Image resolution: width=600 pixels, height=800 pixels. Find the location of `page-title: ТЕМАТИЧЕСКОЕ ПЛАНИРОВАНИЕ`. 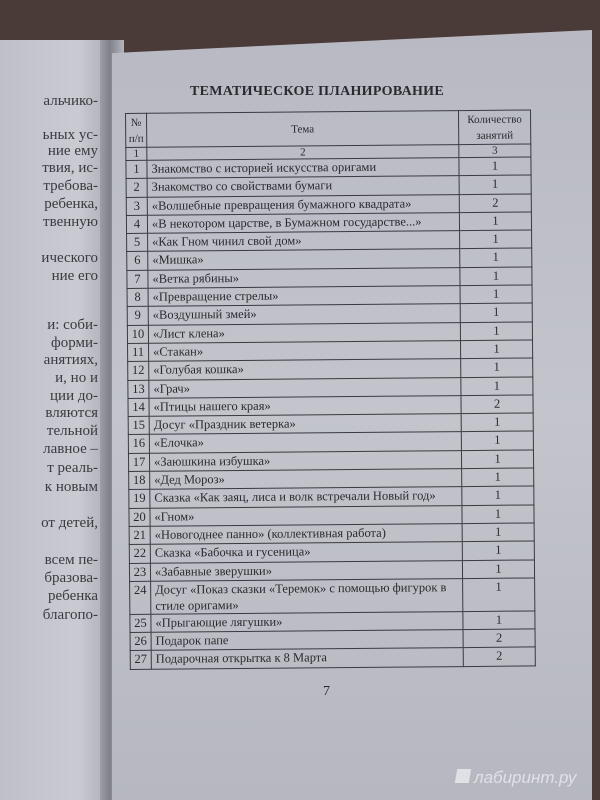

page-title: ТЕМАТИЧЕСКОЕ ПЛАНИРОВАНИЕ is located at coordinates (317, 91).